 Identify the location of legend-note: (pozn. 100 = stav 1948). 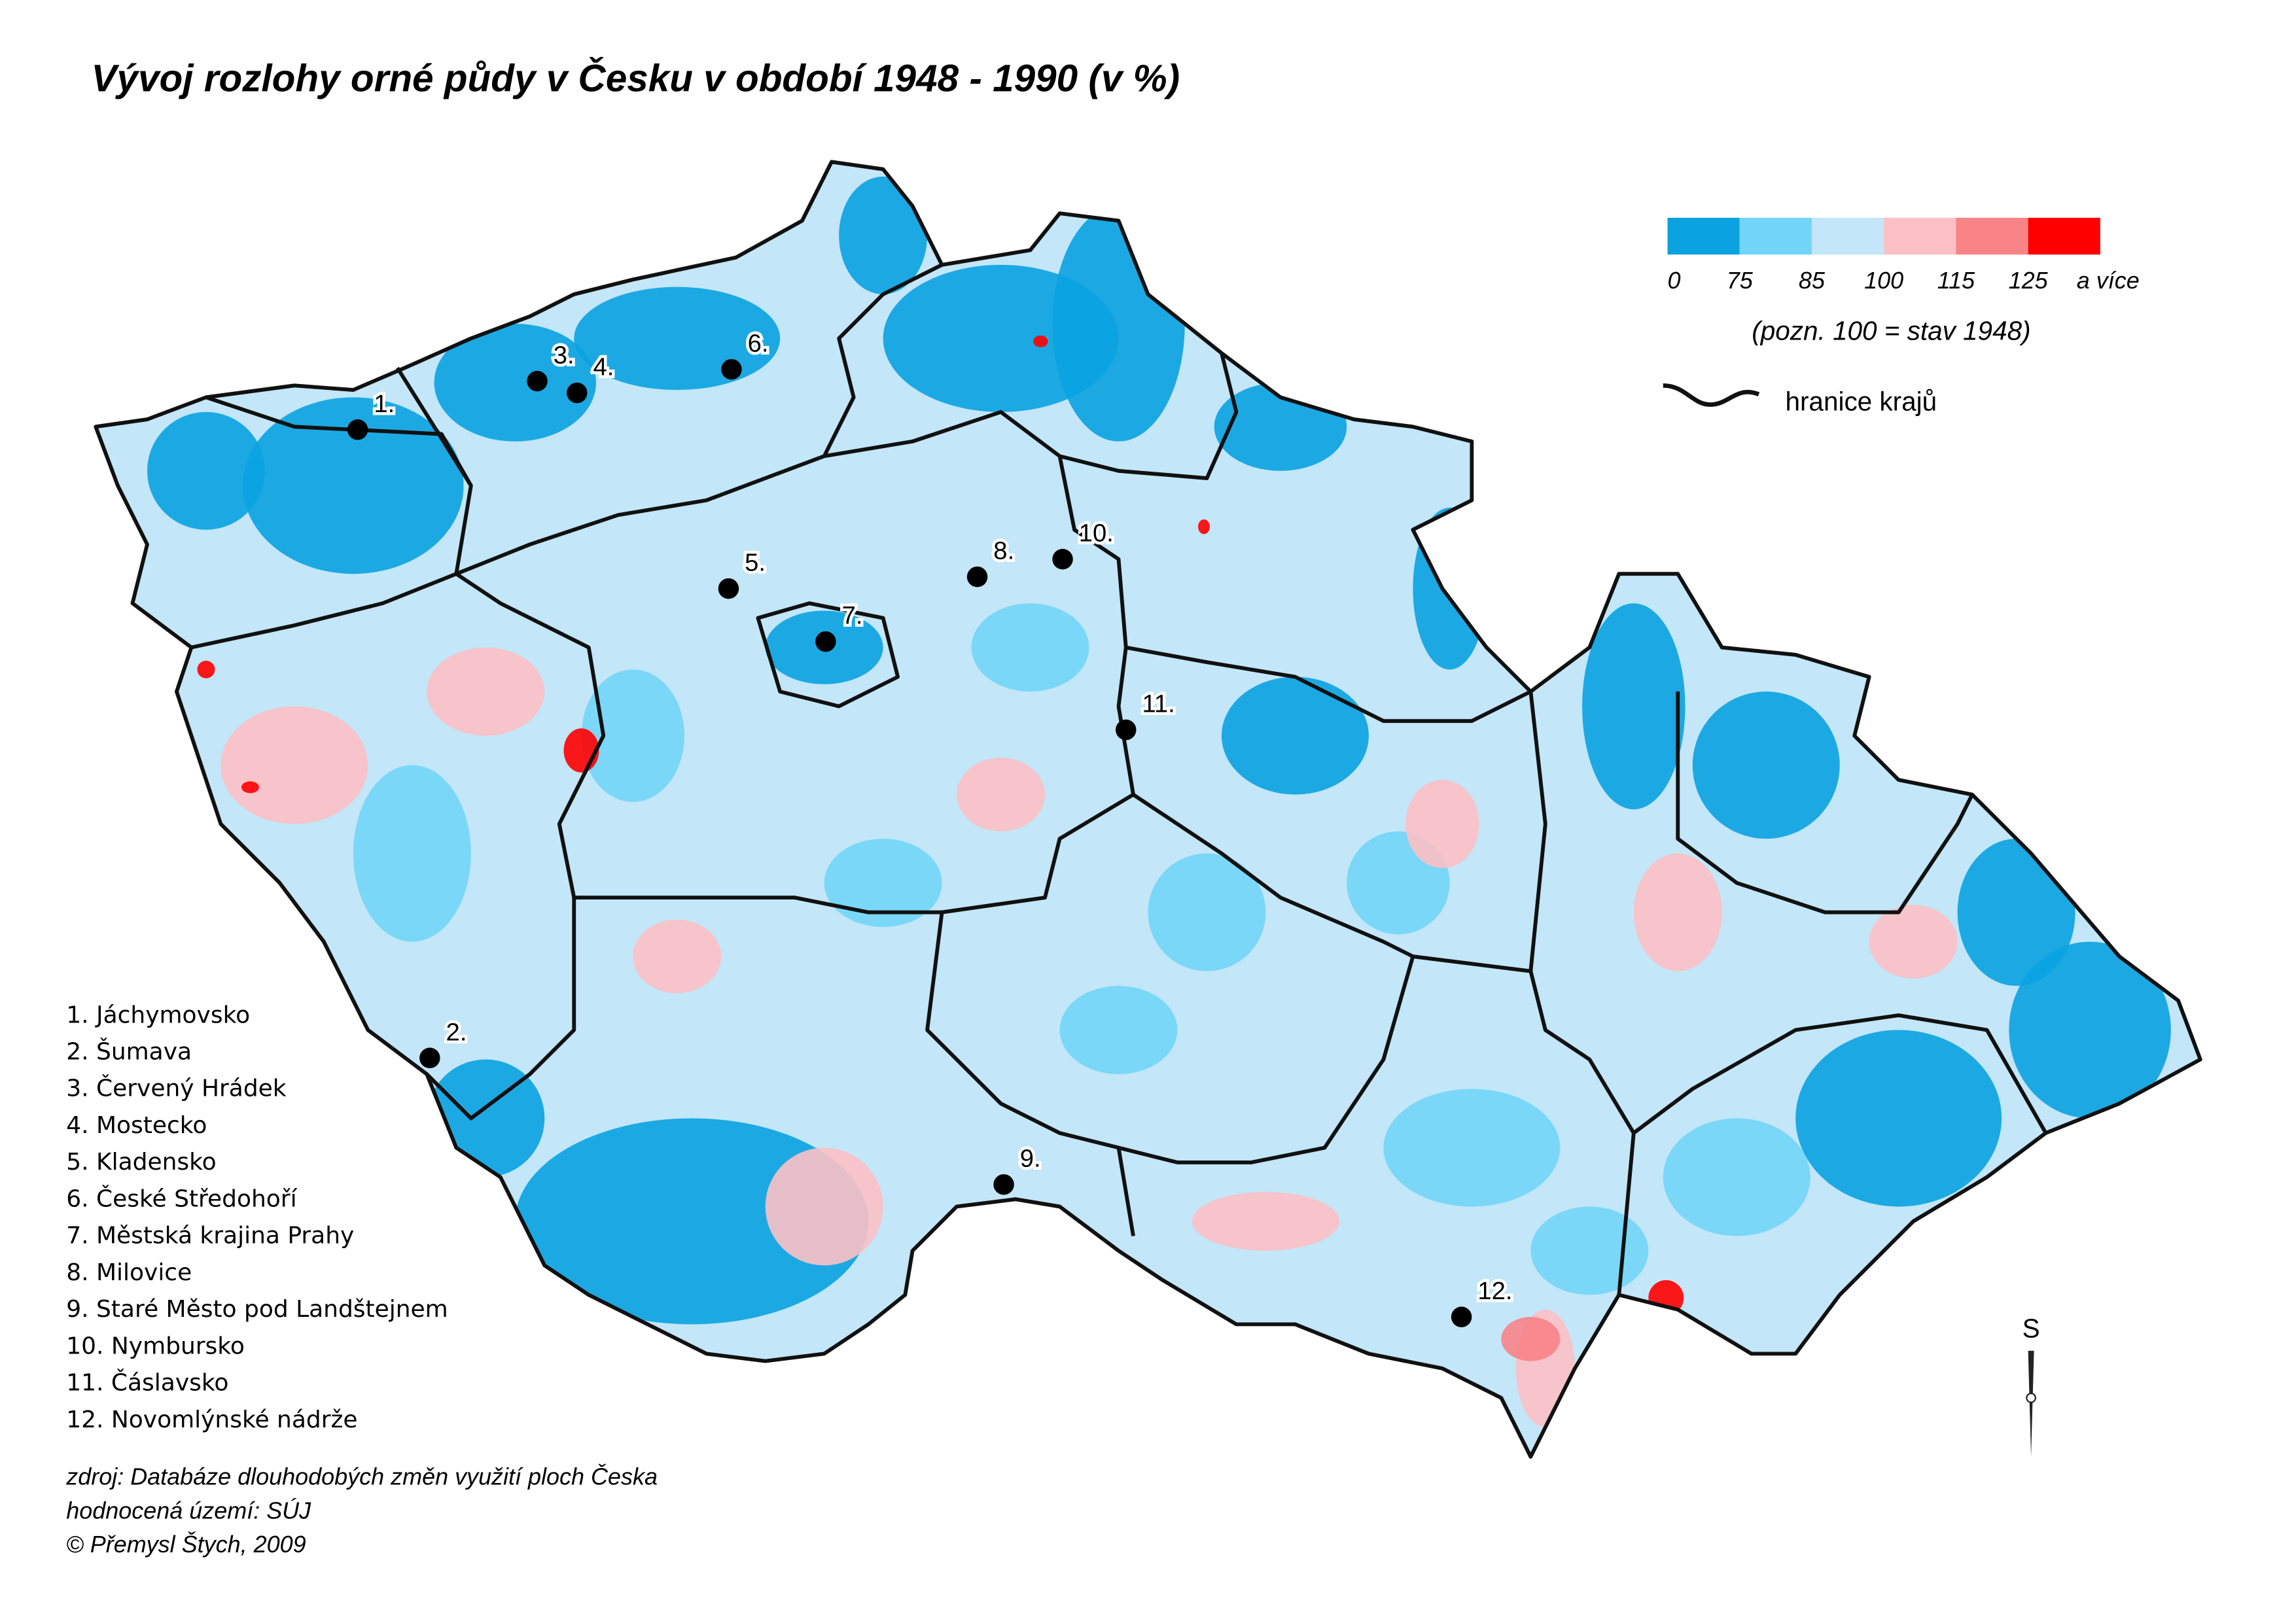
(1891, 331).